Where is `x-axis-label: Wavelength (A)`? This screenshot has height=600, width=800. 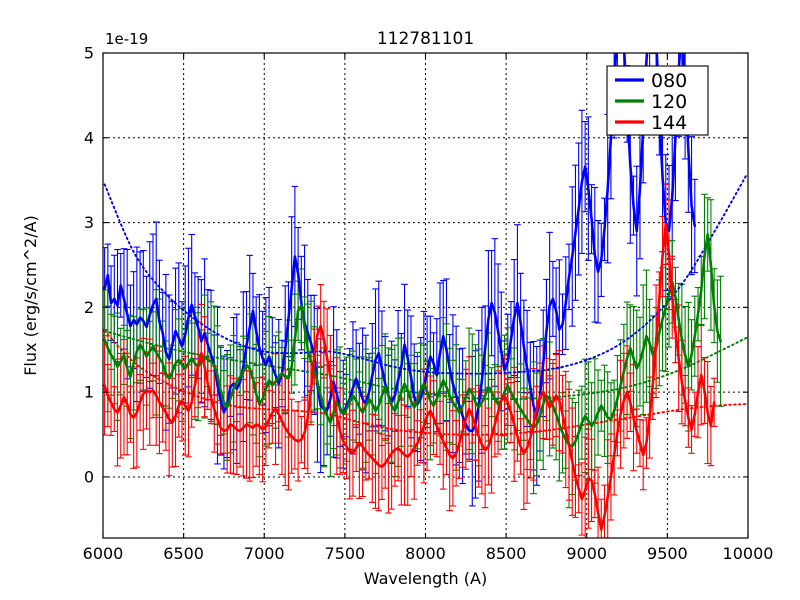
x-axis-label: Wavelength (A) is located at coordinates (425, 578).